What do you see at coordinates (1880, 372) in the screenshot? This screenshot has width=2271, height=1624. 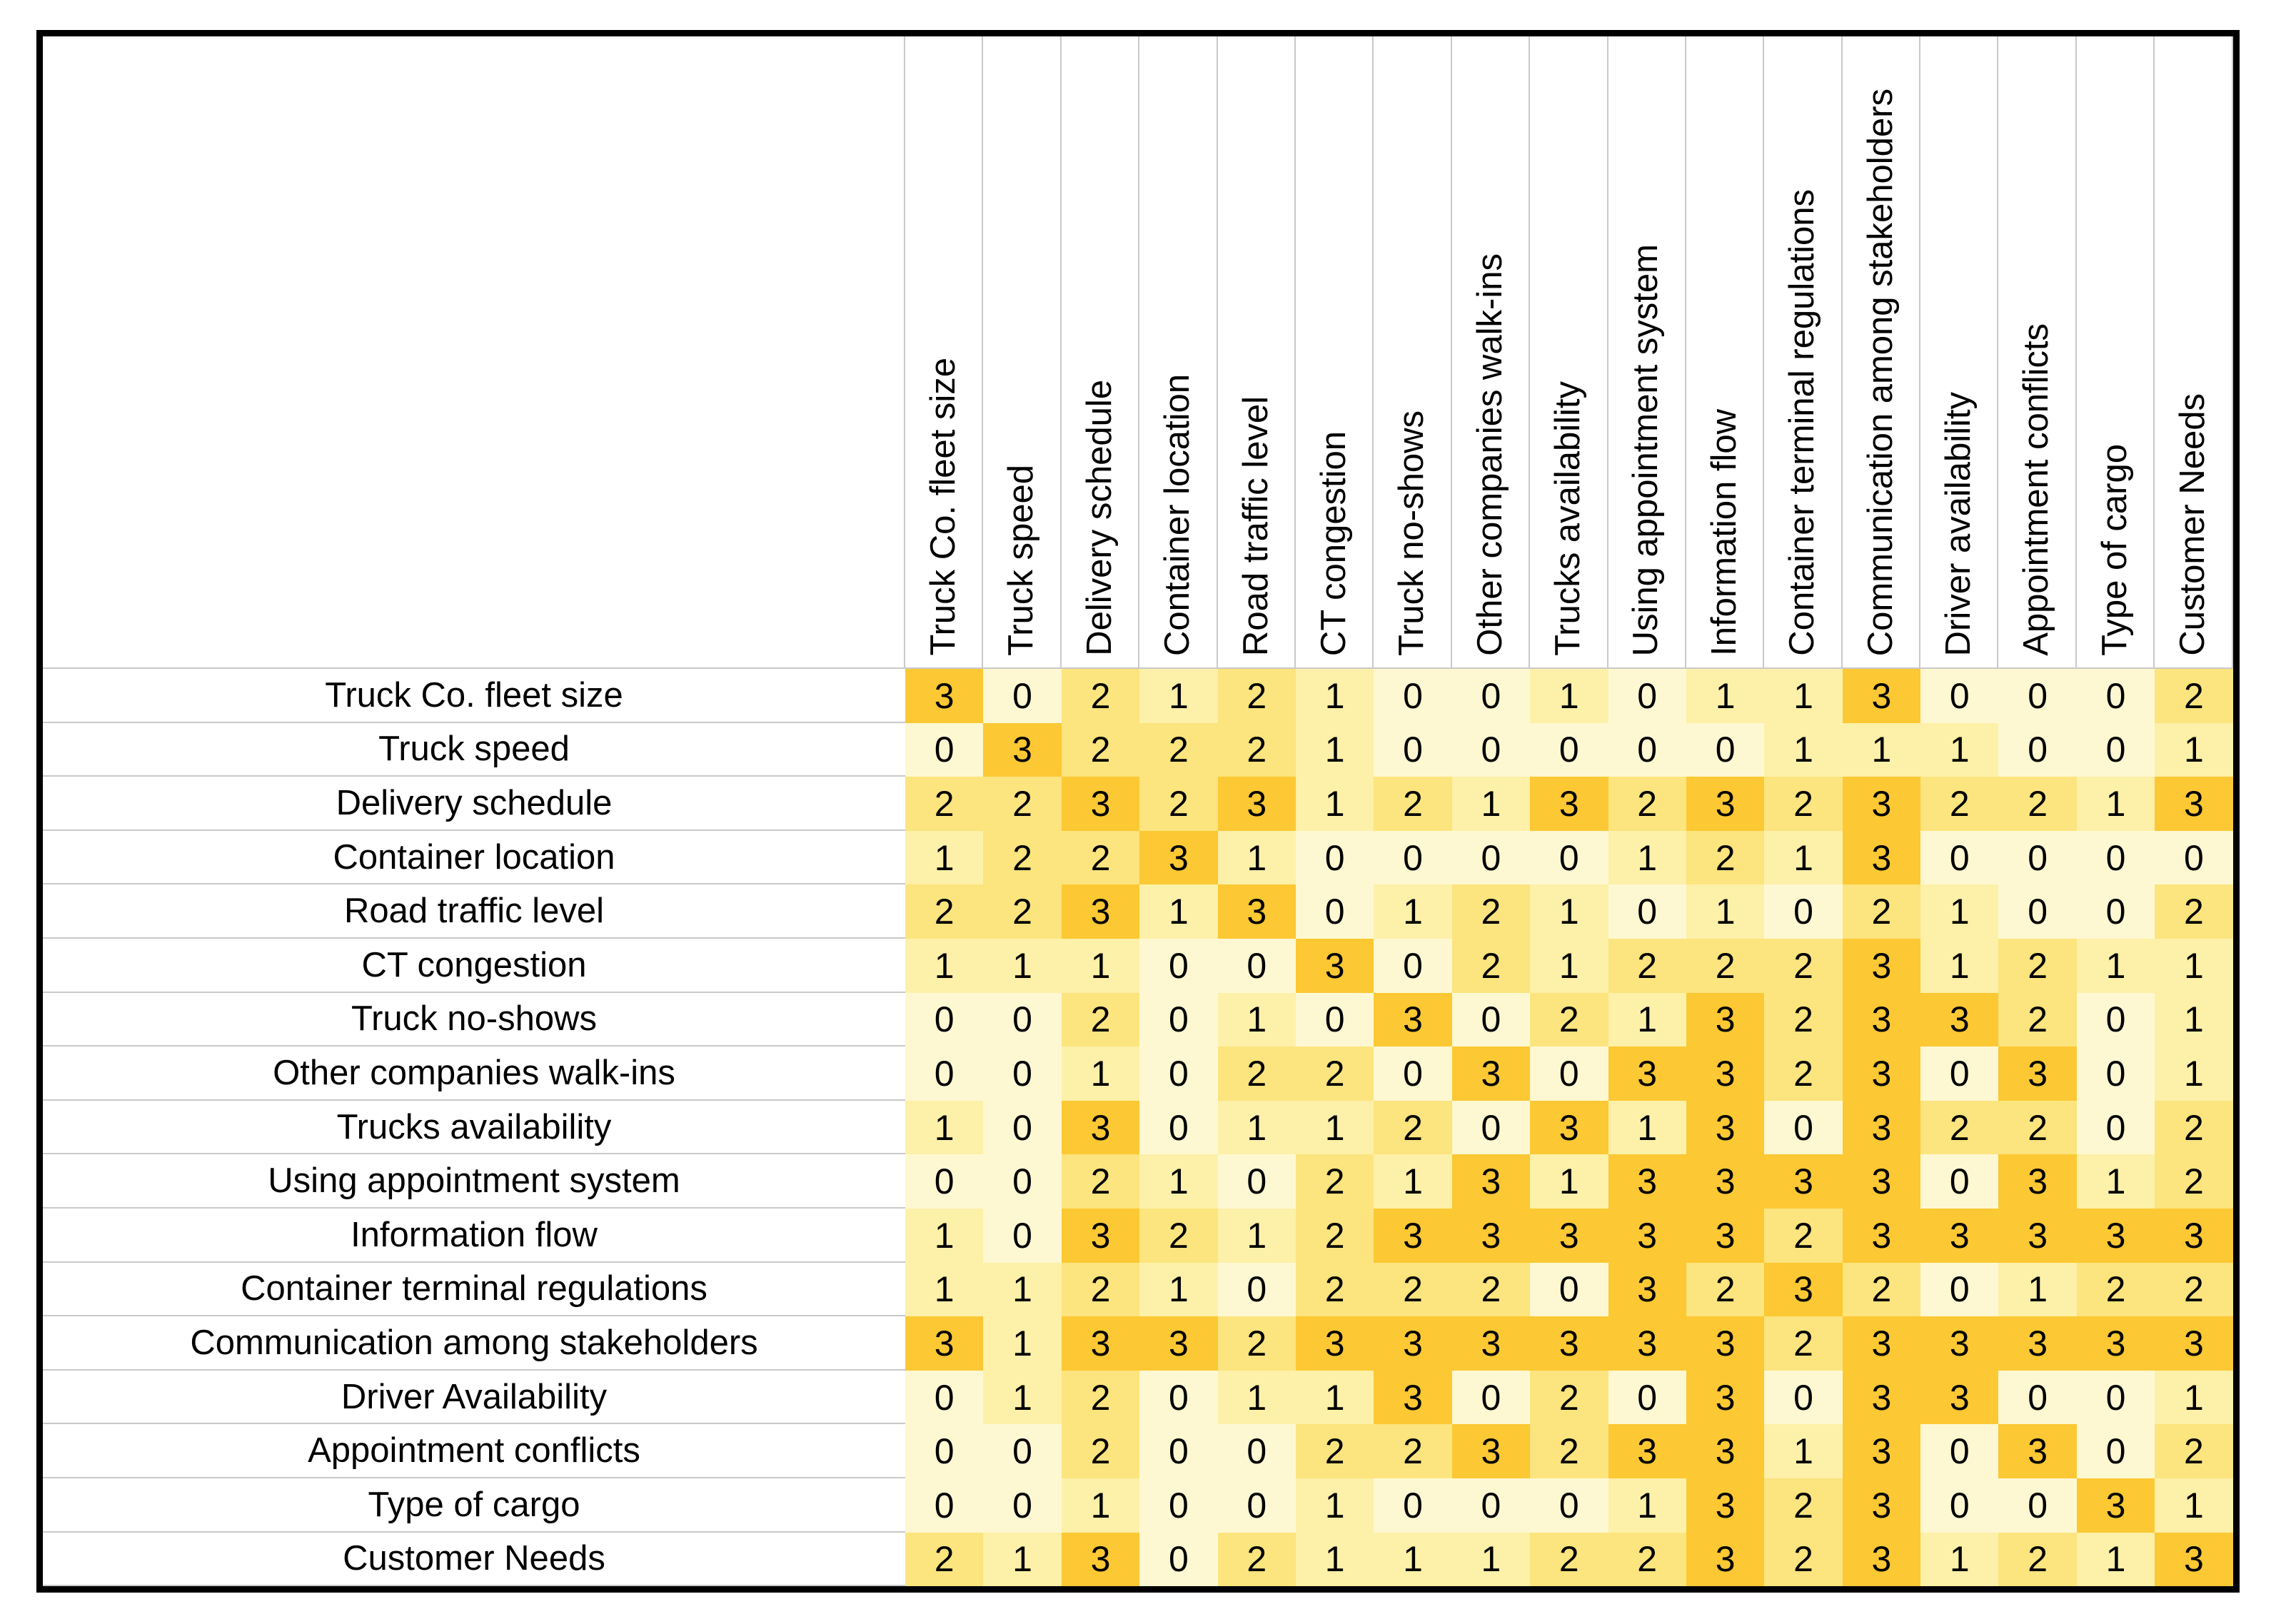 I see `column-header-label: Communication among stakeholders` at bounding box center [1880, 372].